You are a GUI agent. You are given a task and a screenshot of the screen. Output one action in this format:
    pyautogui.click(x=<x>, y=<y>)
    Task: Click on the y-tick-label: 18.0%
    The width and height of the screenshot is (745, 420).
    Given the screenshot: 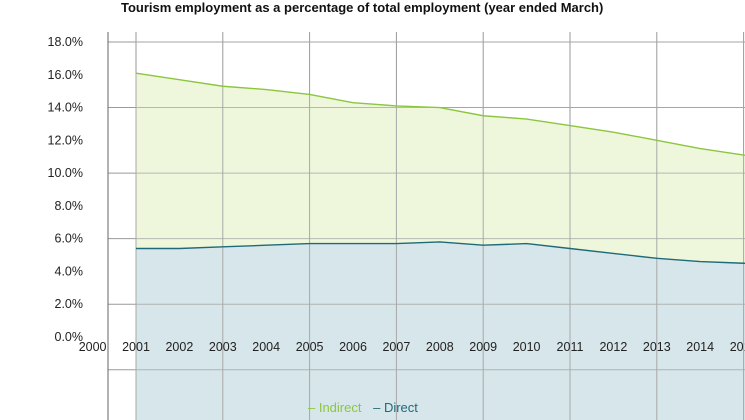 What is the action you would take?
    pyautogui.click(x=65, y=42)
    